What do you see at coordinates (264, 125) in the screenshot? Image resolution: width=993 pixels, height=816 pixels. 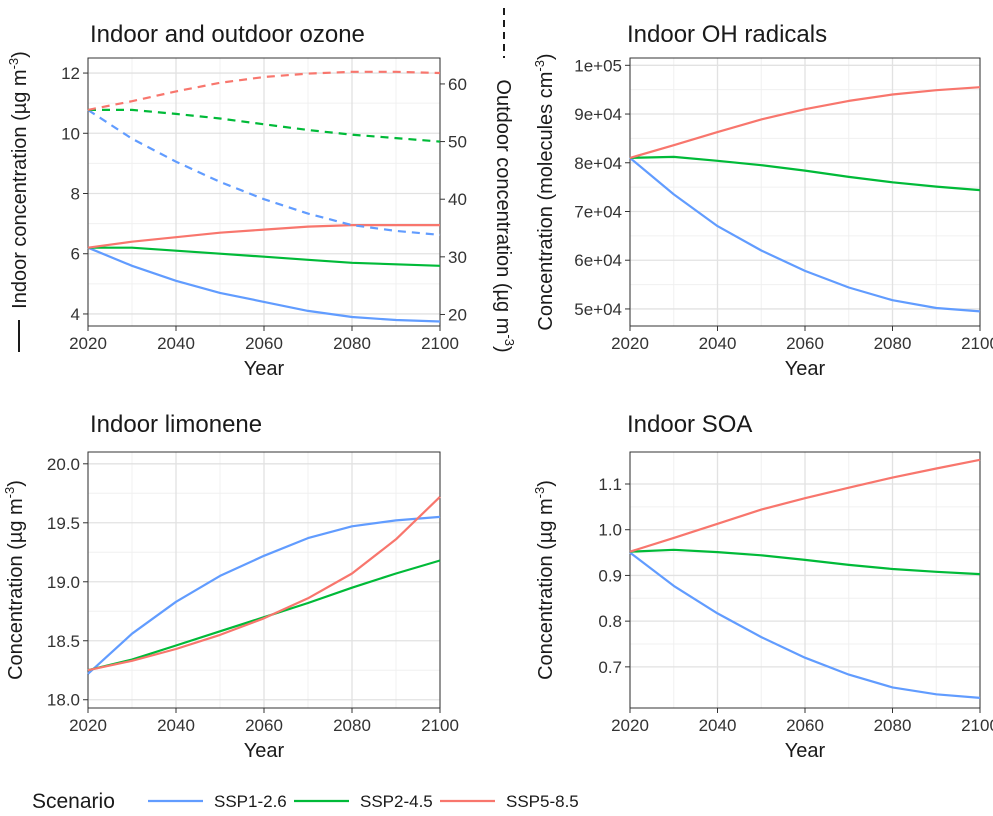 I see `series-line-ssp2-4.5-outdoor` at bounding box center [264, 125].